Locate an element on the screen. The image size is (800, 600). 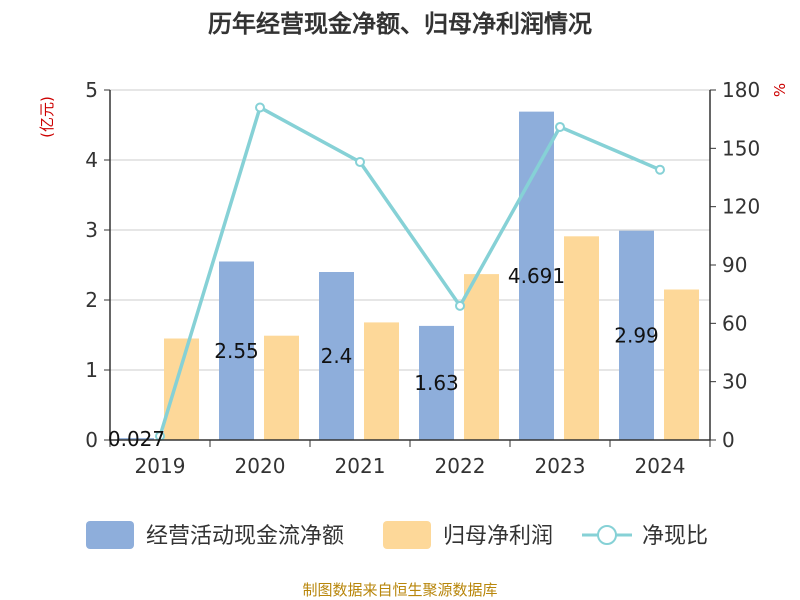
y-left-tick-label: 1 is located at coordinates (91, 370).